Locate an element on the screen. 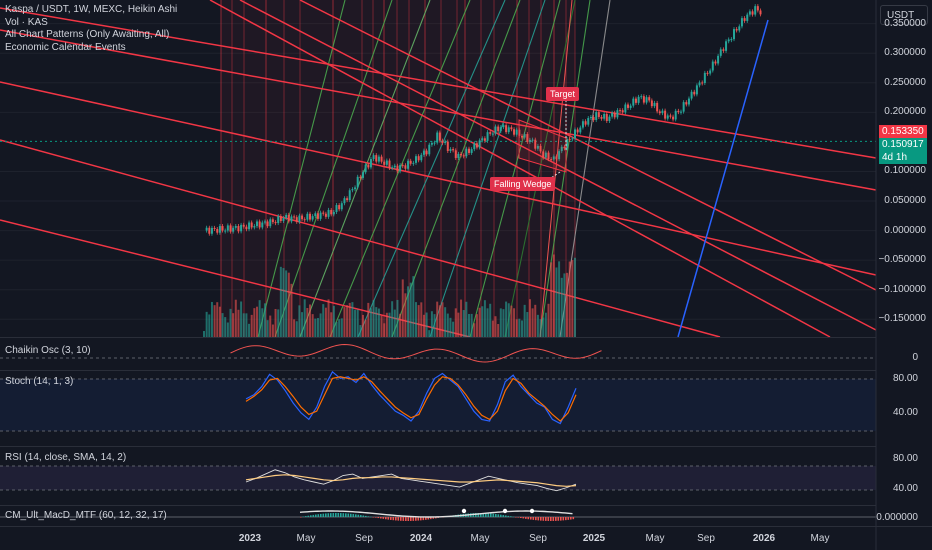 The image size is (932, 550). legend-chart-patterns: All Chart Patterns (Only Awaiting, All) is located at coordinates (87, 34).